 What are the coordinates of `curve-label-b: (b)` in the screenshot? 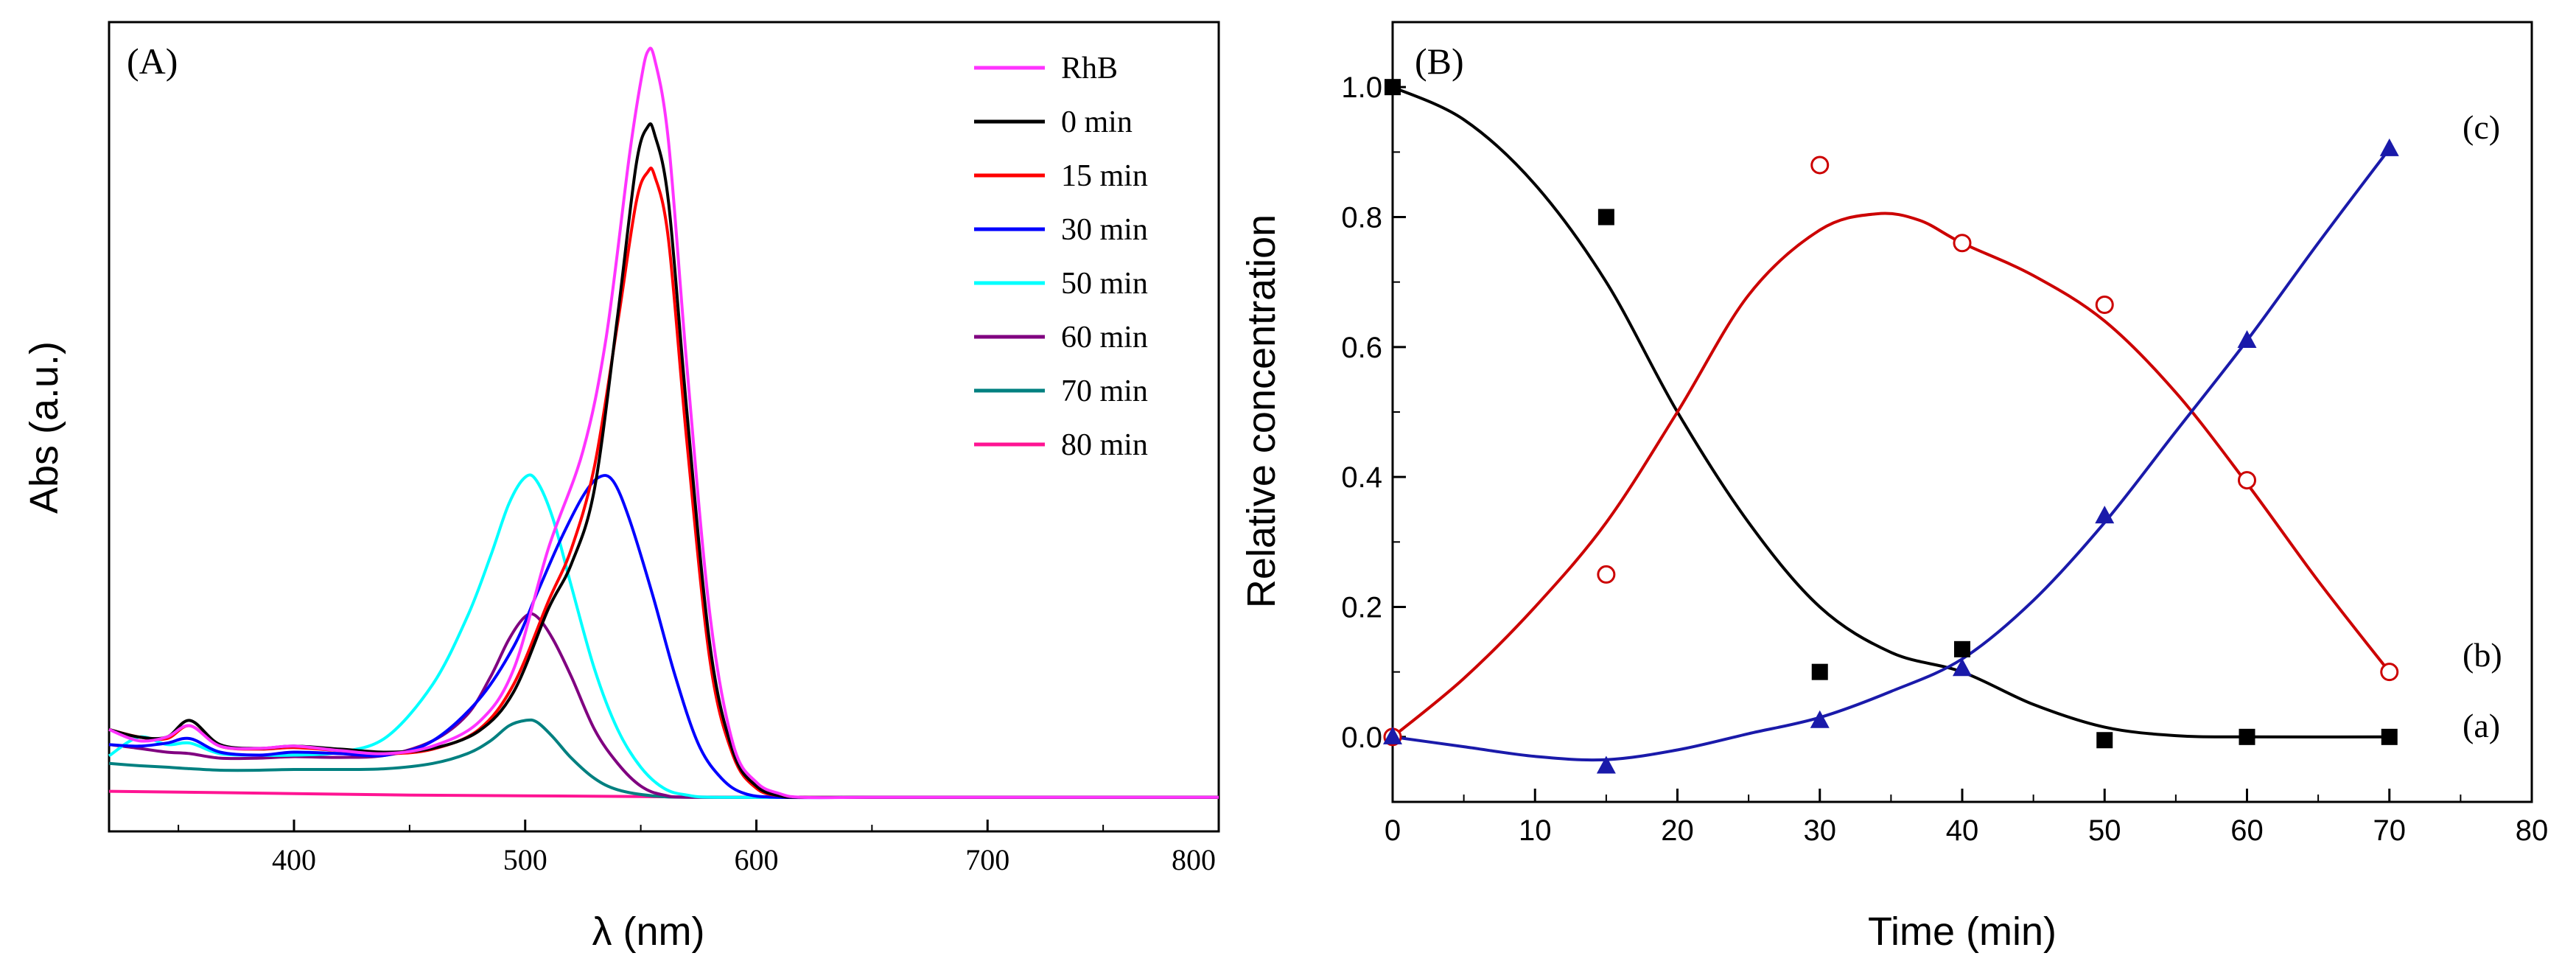 It's located at (2482, 655).